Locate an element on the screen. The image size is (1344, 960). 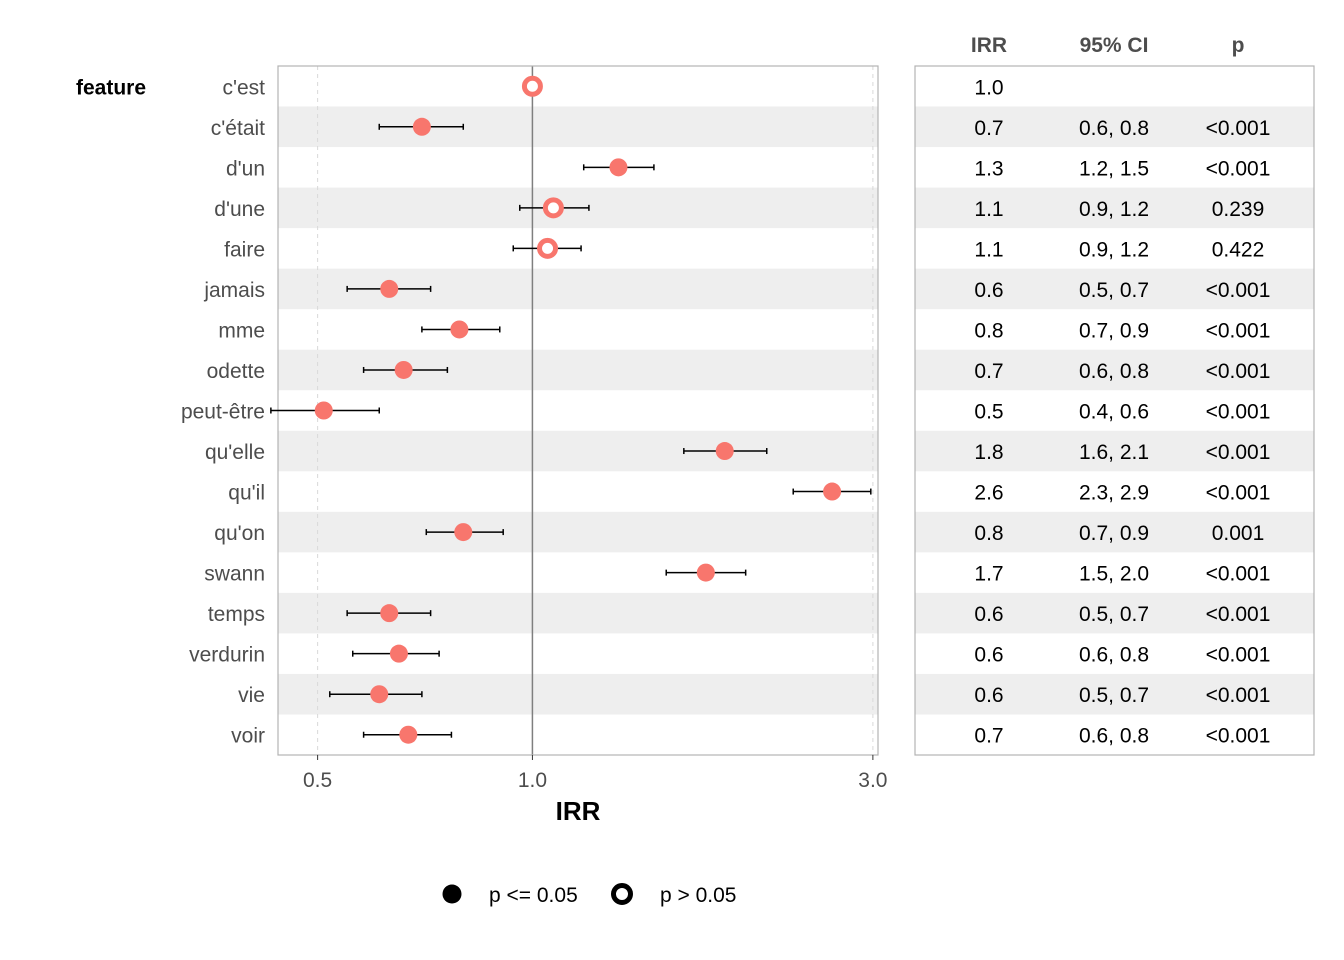
feature-label: jamais is located at coordinates (234, 290).